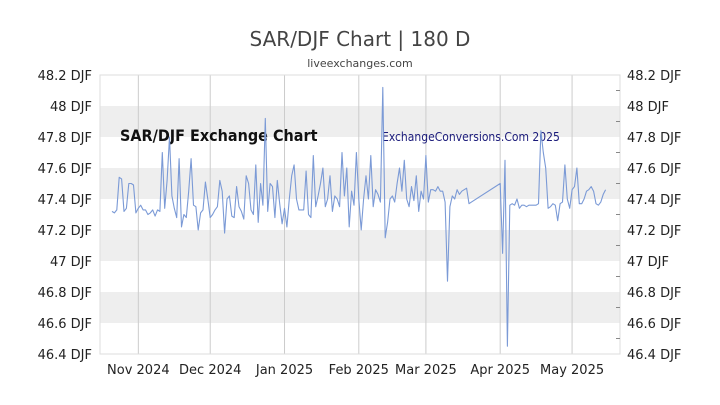  Describe the element at coordinates (65, 293) in the screenshot. I see `y-tick-label: 46.8 DJF` at that location.